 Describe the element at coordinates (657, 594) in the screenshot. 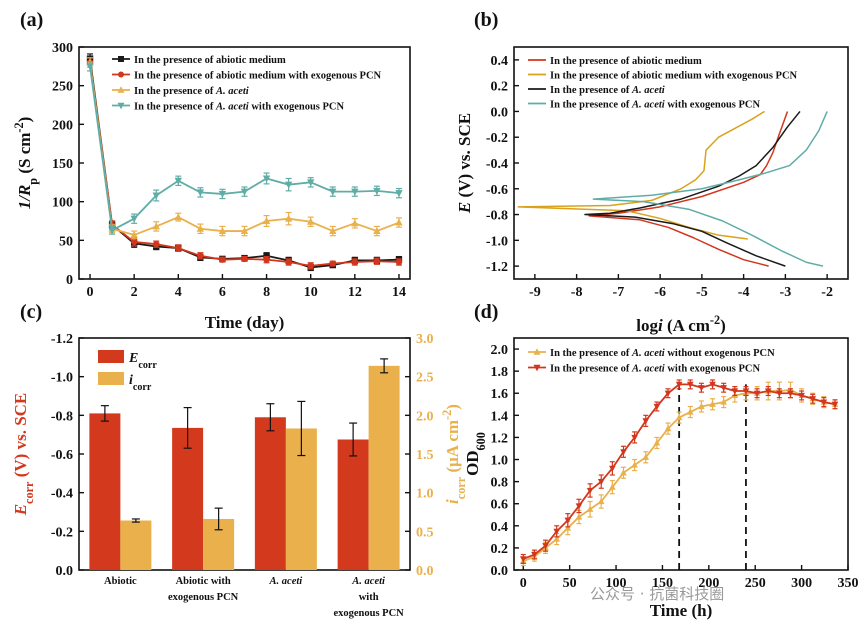

I see `watermark-text: 公众号 · 抗菌科技圈` at that location.